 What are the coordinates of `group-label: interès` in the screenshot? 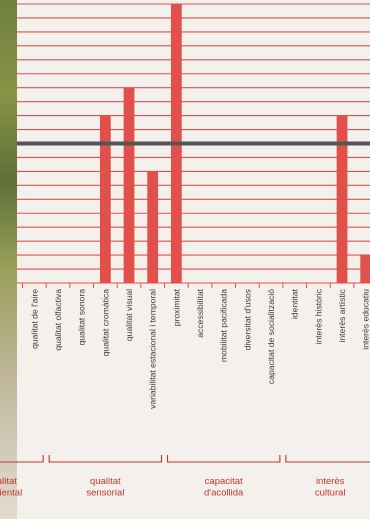 It's located at (330, 481).